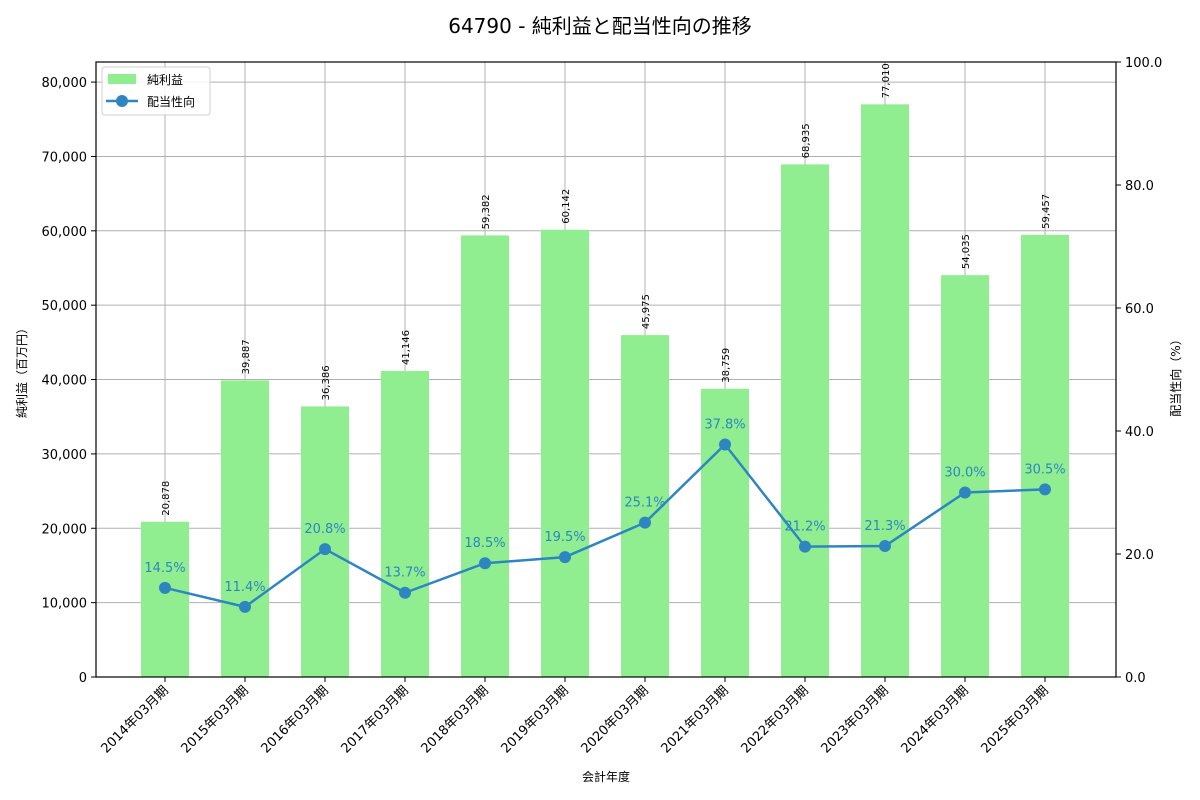 The height and width of the screenshot is (800, 1200). I want to click on bar-2017年03月期, so click(405, 524).